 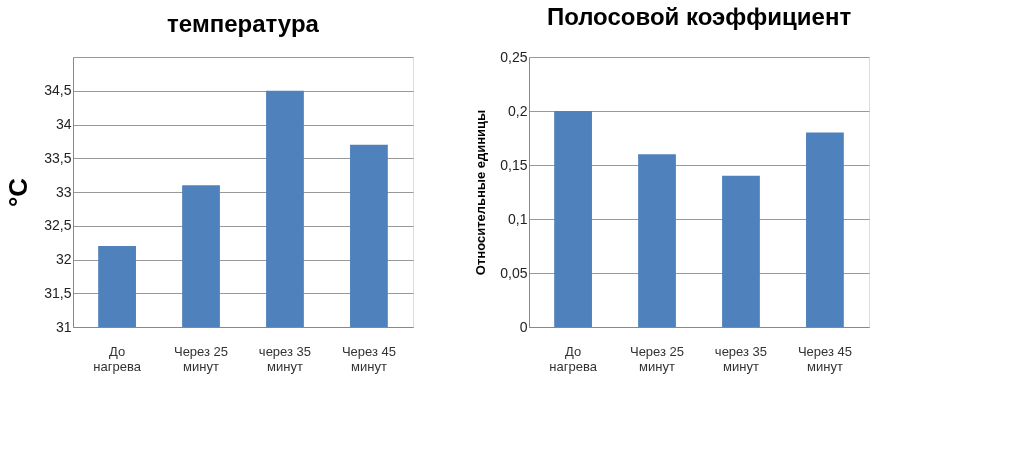 What do you see at coordinates (518, 218) in the screenshot?
I see `y-tick-label: 0,1` at bounding box center [518, 218].